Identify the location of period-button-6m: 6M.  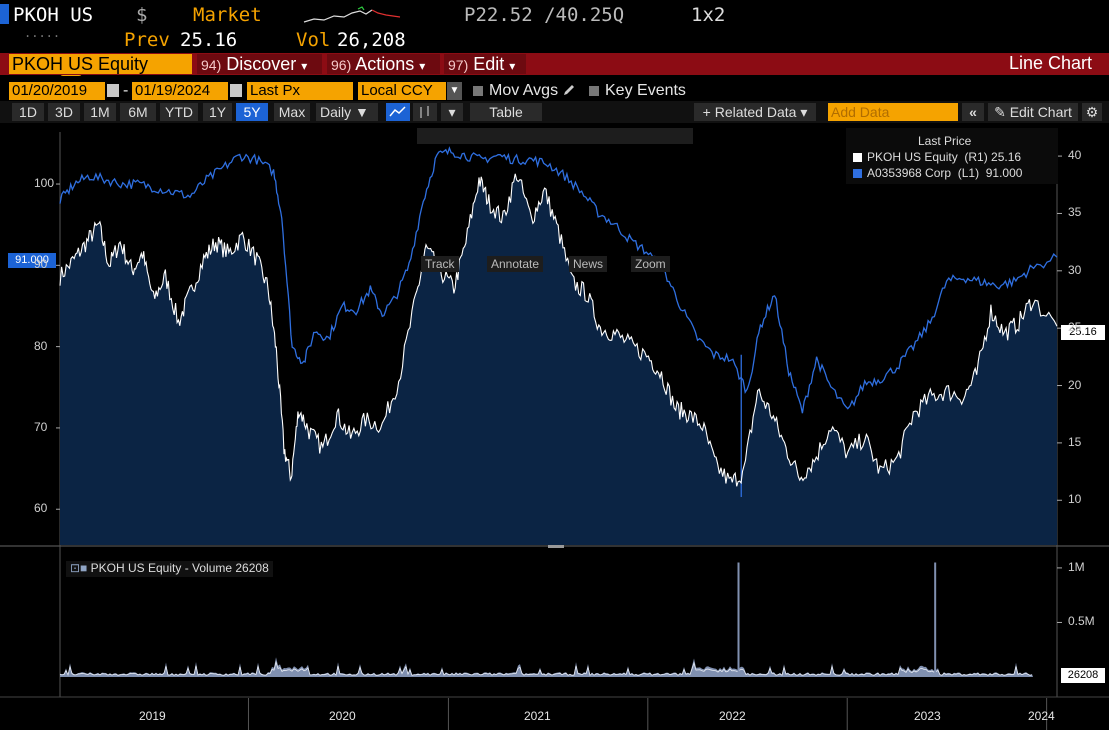
(138, 112).